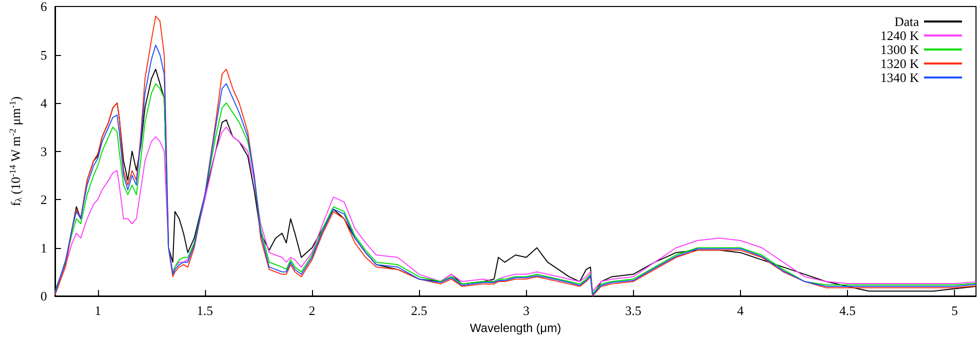  What do you see at coordinates (907, 21) in the screenshot?
I see `legend-label: Data` at bounding box center [907, 21].